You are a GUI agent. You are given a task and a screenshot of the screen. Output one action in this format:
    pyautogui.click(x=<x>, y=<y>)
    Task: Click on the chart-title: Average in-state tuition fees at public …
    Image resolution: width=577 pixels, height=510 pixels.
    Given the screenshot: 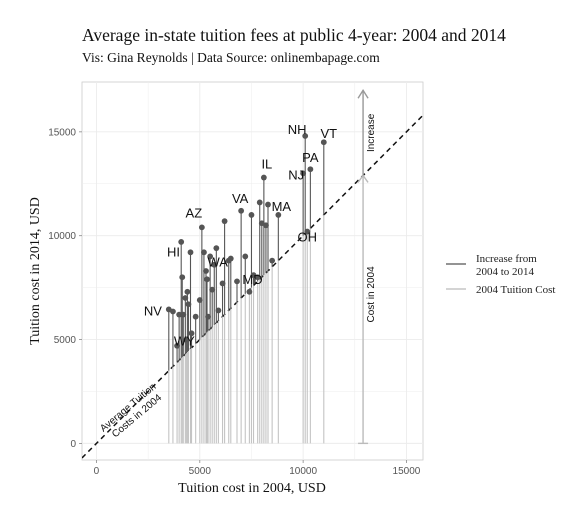 What is the action you would take?
    pyautogui.click(x=294, y=35)
    